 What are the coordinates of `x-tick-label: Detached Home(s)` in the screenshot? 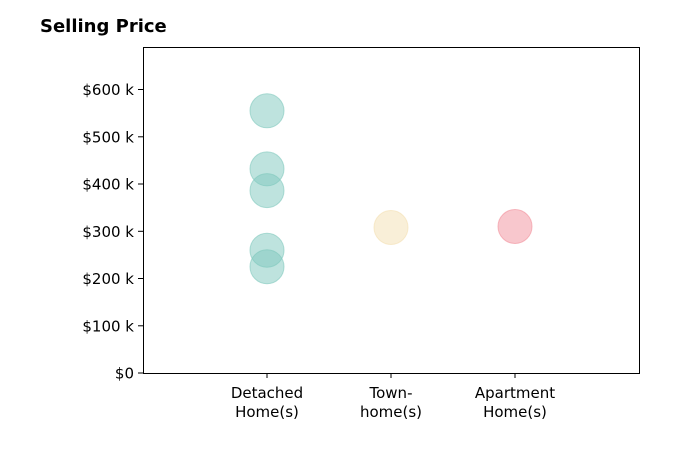 It's located at (267, 402).